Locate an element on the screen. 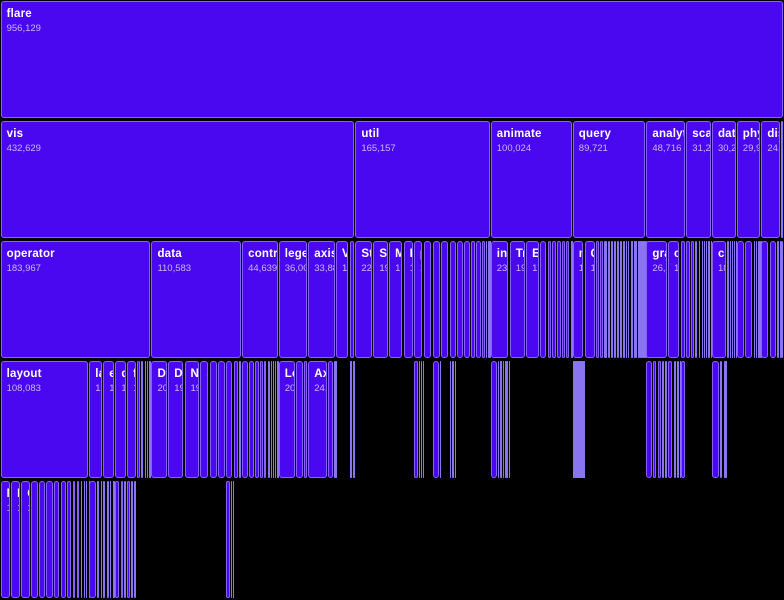  icicle-cell-ShapeRenderer is located at coordinates (231, 540).